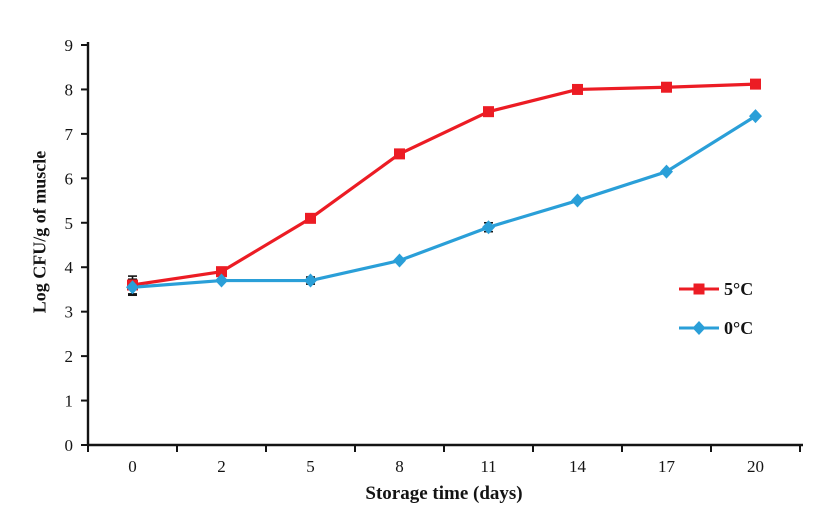  I want to click on y-axis-title: Log CFU/g of muscle, so click(39, 232).